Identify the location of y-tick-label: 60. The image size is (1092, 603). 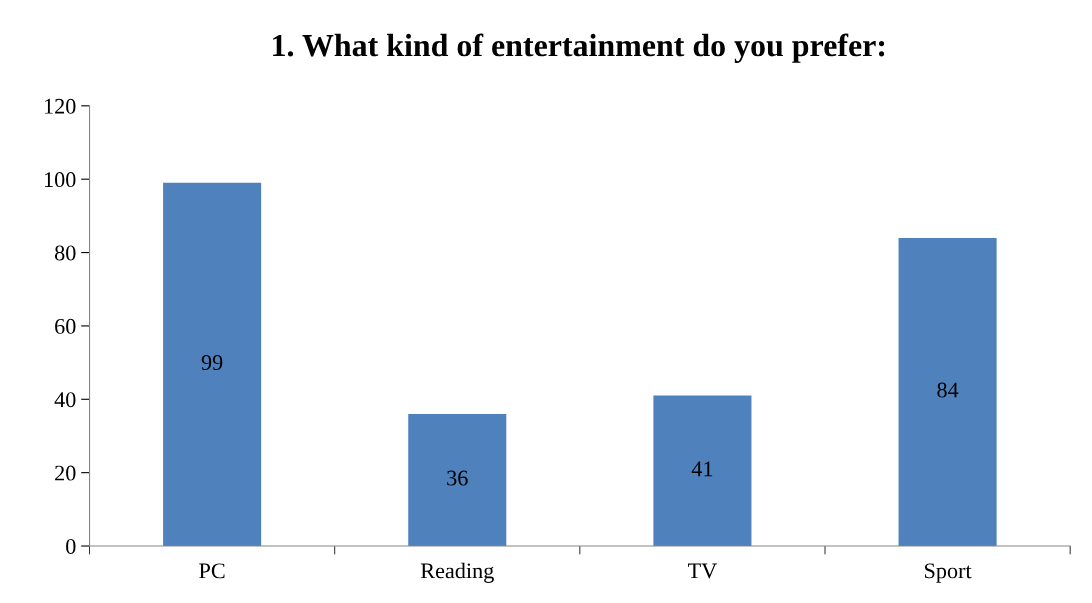
(65, 326).